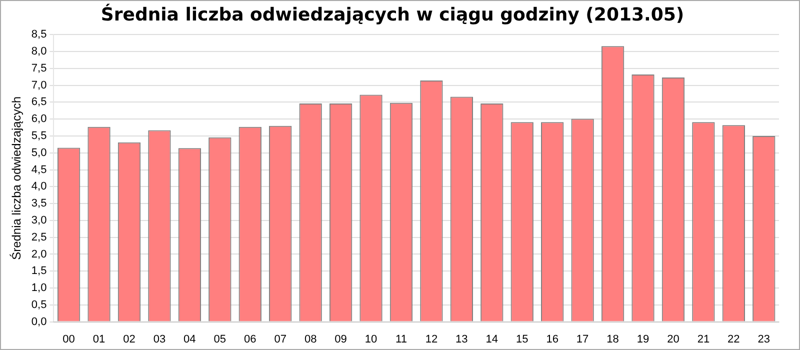 This screenshot has height=350, width=800. Describe the element at coordinates (39, 204) in the screenshot. I see `y-tick-label: 3,5` at that location.